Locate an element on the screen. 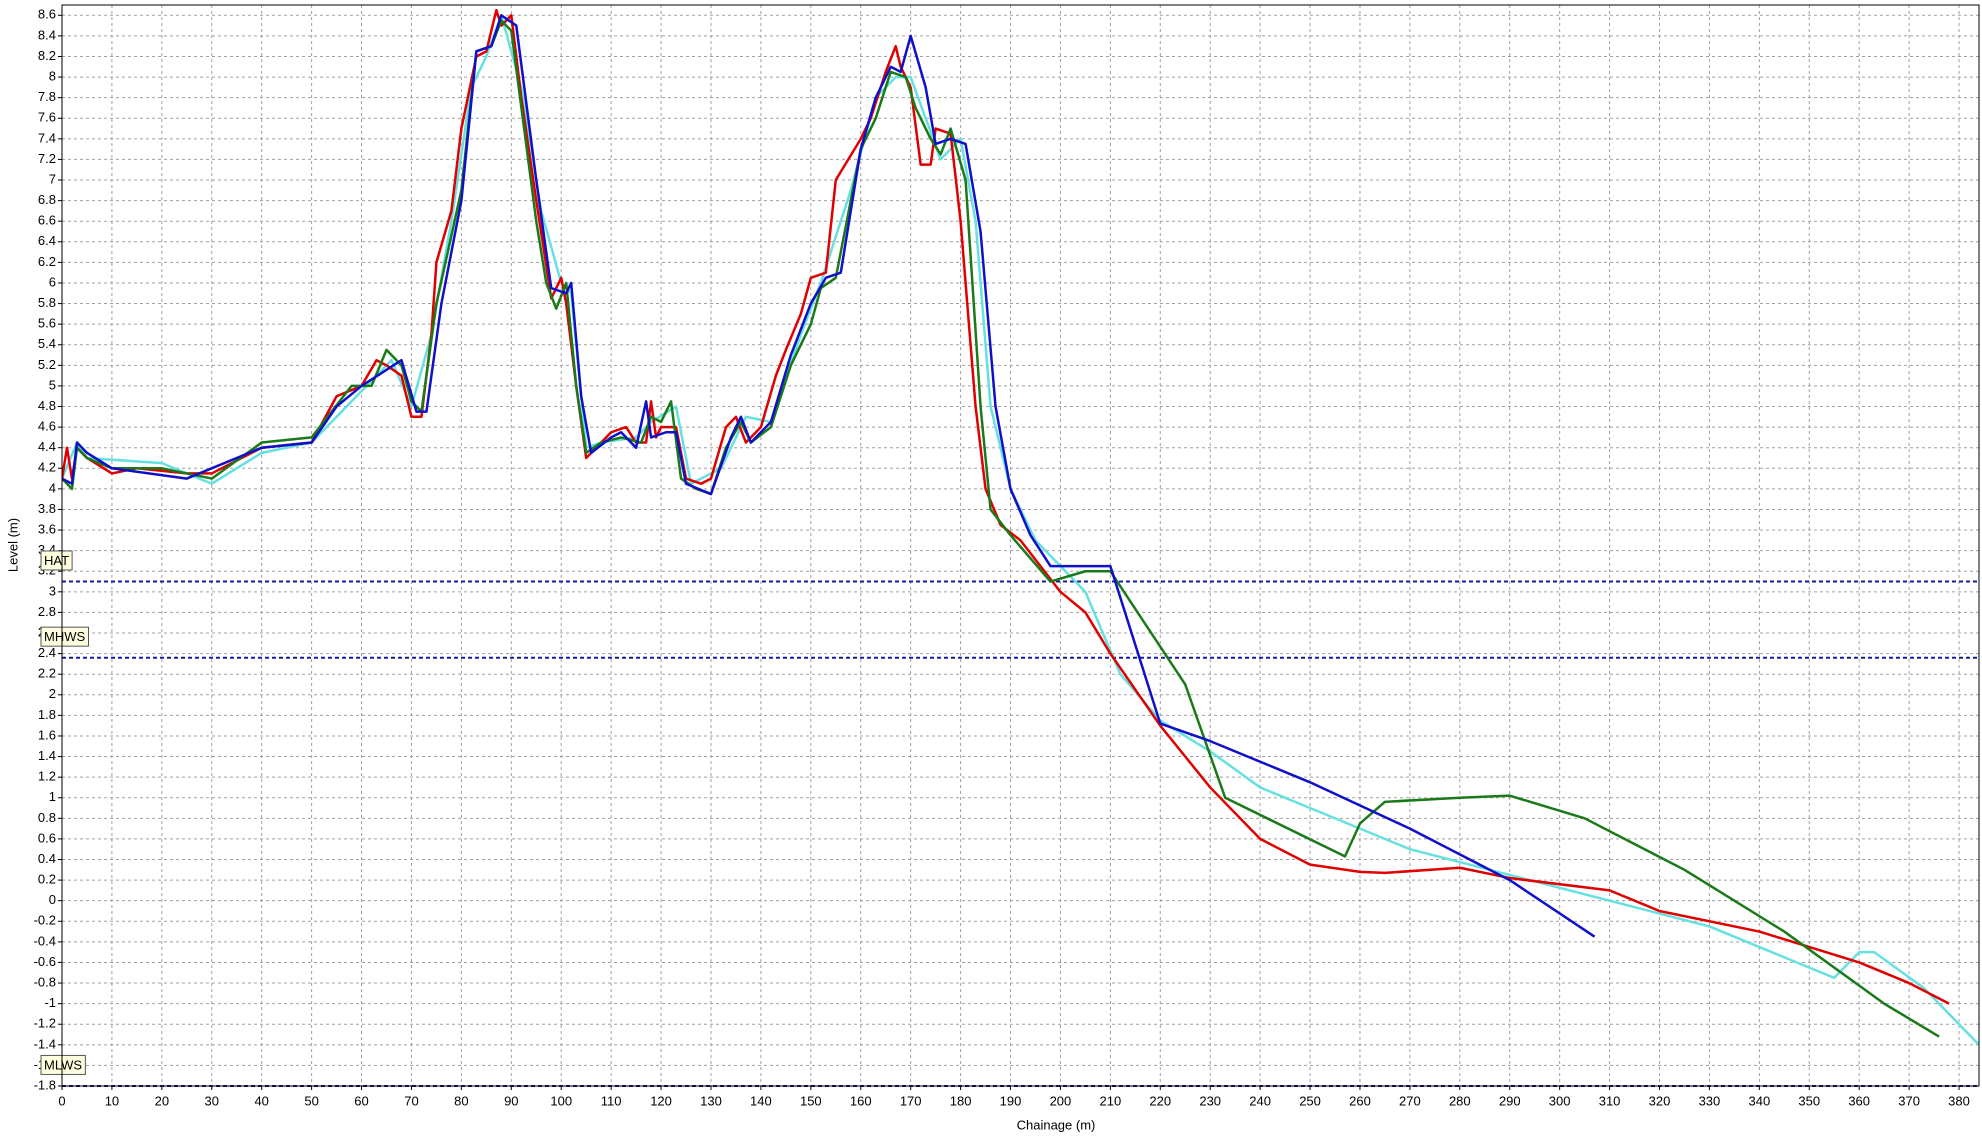 The width and height of the screenshot is (1982, 1145). y-tick-label: 6.6 is located at coordinates (47, 220).